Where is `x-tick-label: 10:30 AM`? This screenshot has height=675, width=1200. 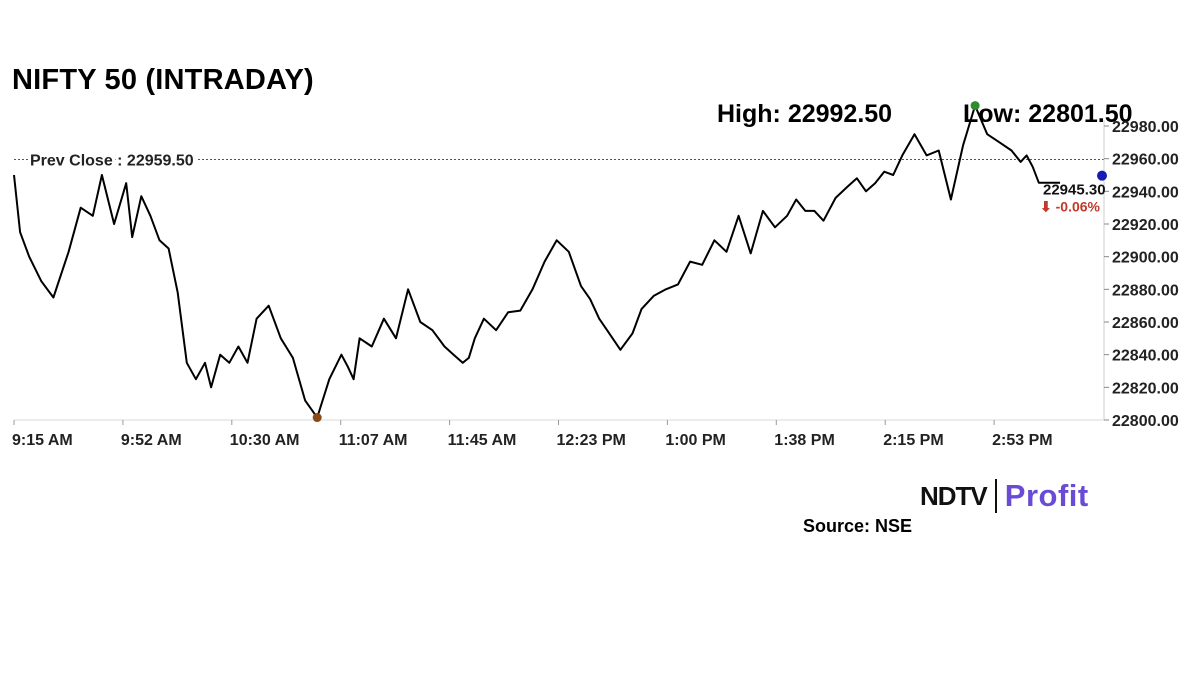 x-tick-label: 10:30 AM is located at coordinates (265, 440).